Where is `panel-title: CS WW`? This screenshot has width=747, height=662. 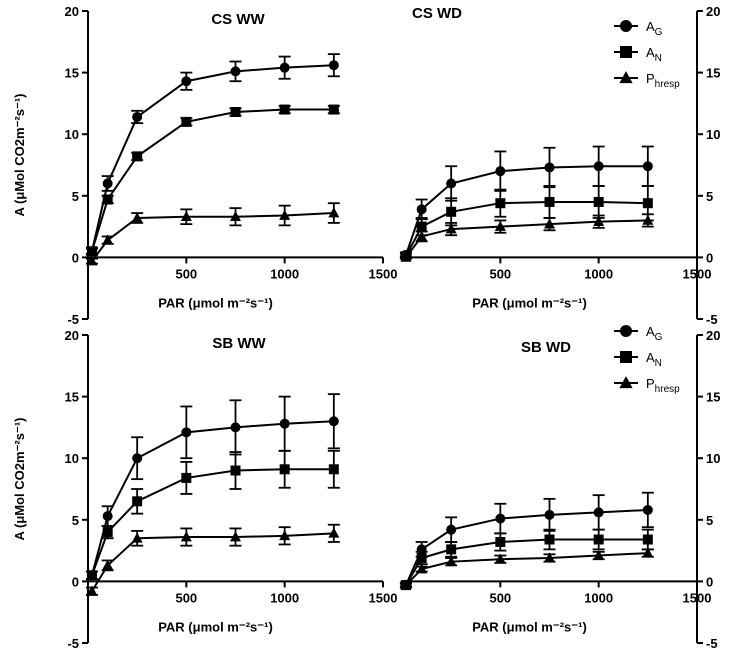 panel-title: CS WW is located at coordinates (238, 19).